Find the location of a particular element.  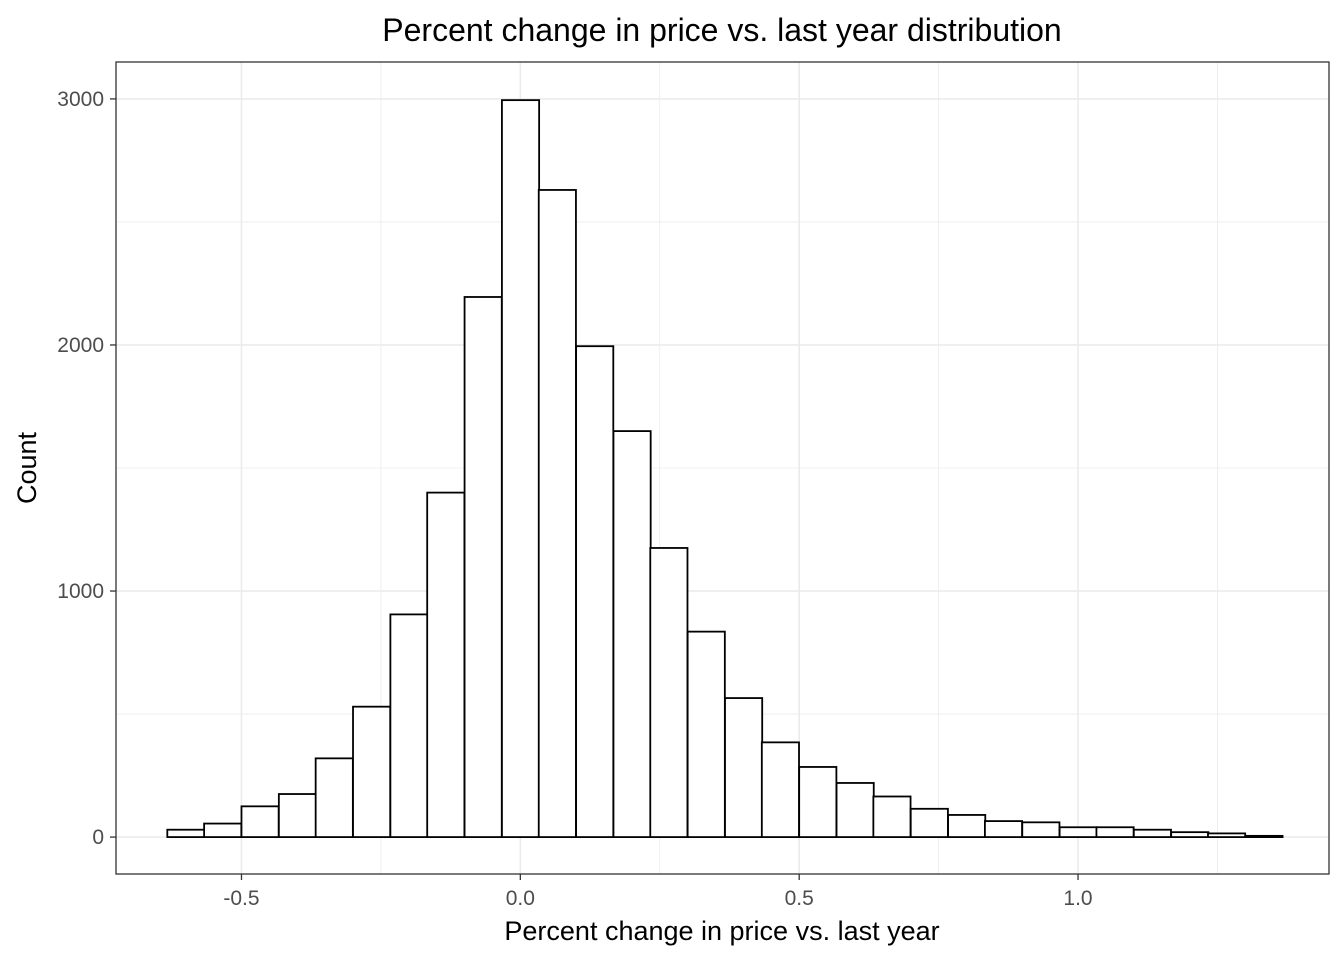

x-tick-label: -0.5 is located at coordinates (241, 898).